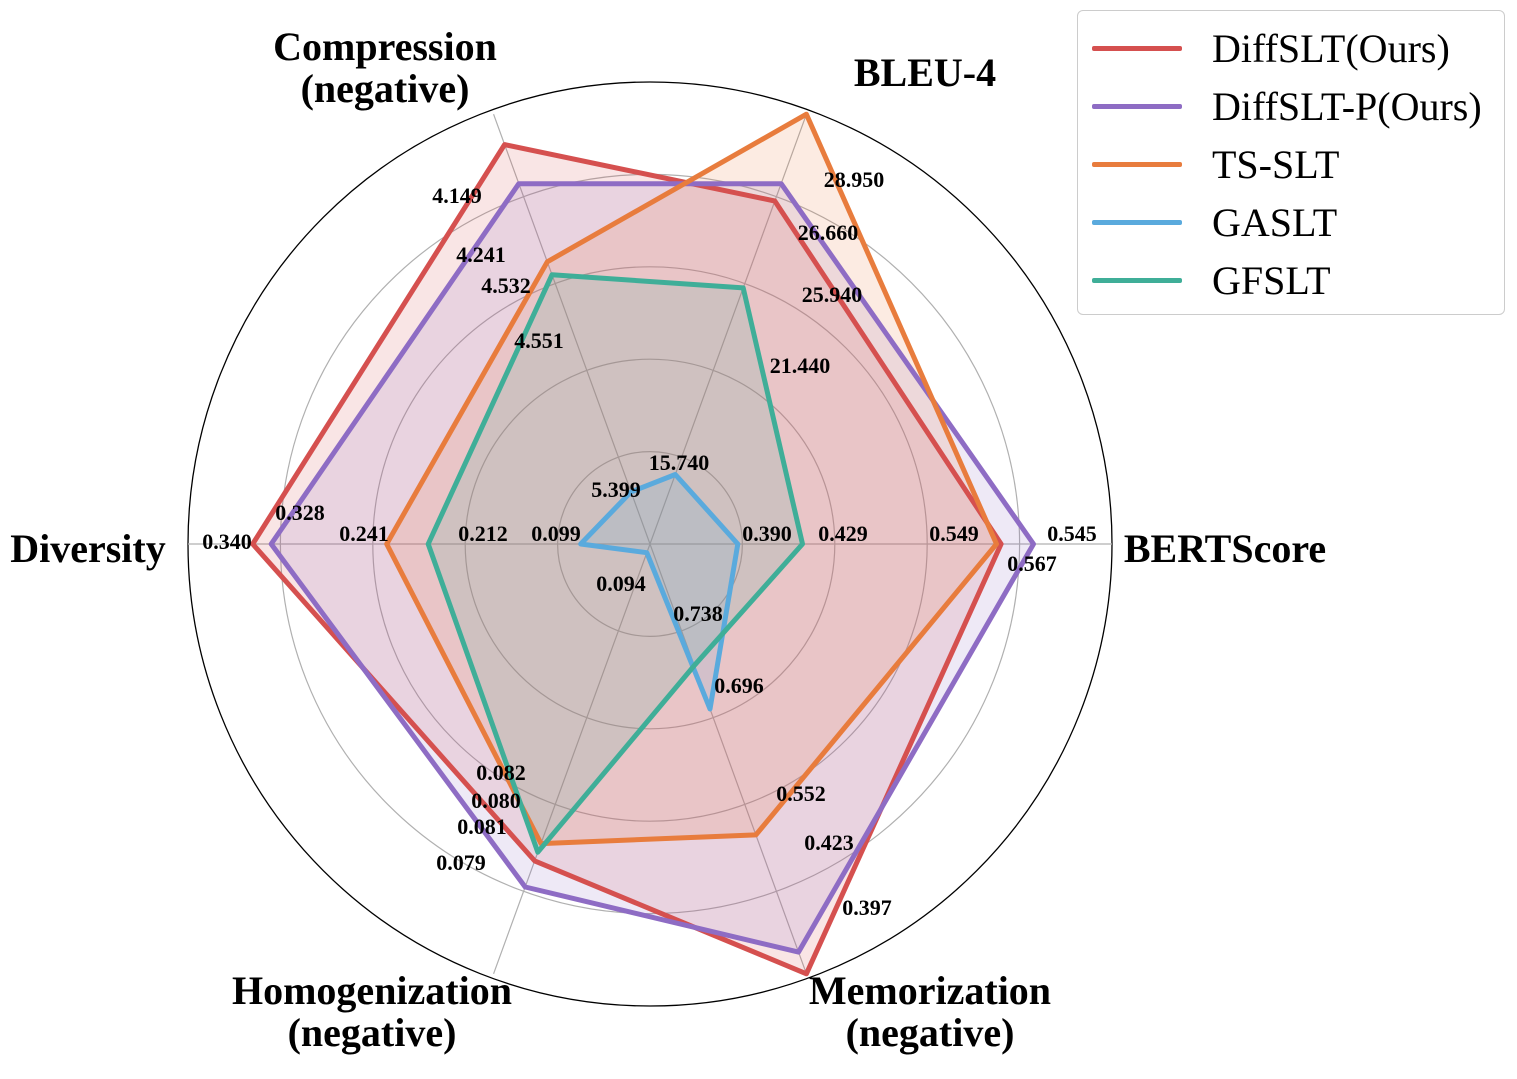 Image resolution: width=1517 pixels, height=1079 pixels. I want to click on legend-label: DiffSLT(Ours), so click(1331, 48).